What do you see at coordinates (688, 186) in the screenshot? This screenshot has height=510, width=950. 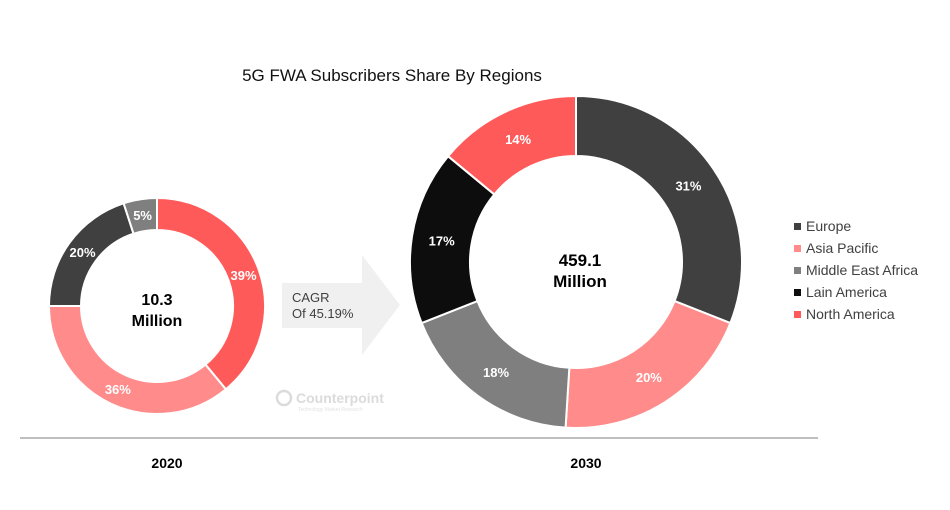 I see `slice-label: 31%` at bounding box center [688, 186].